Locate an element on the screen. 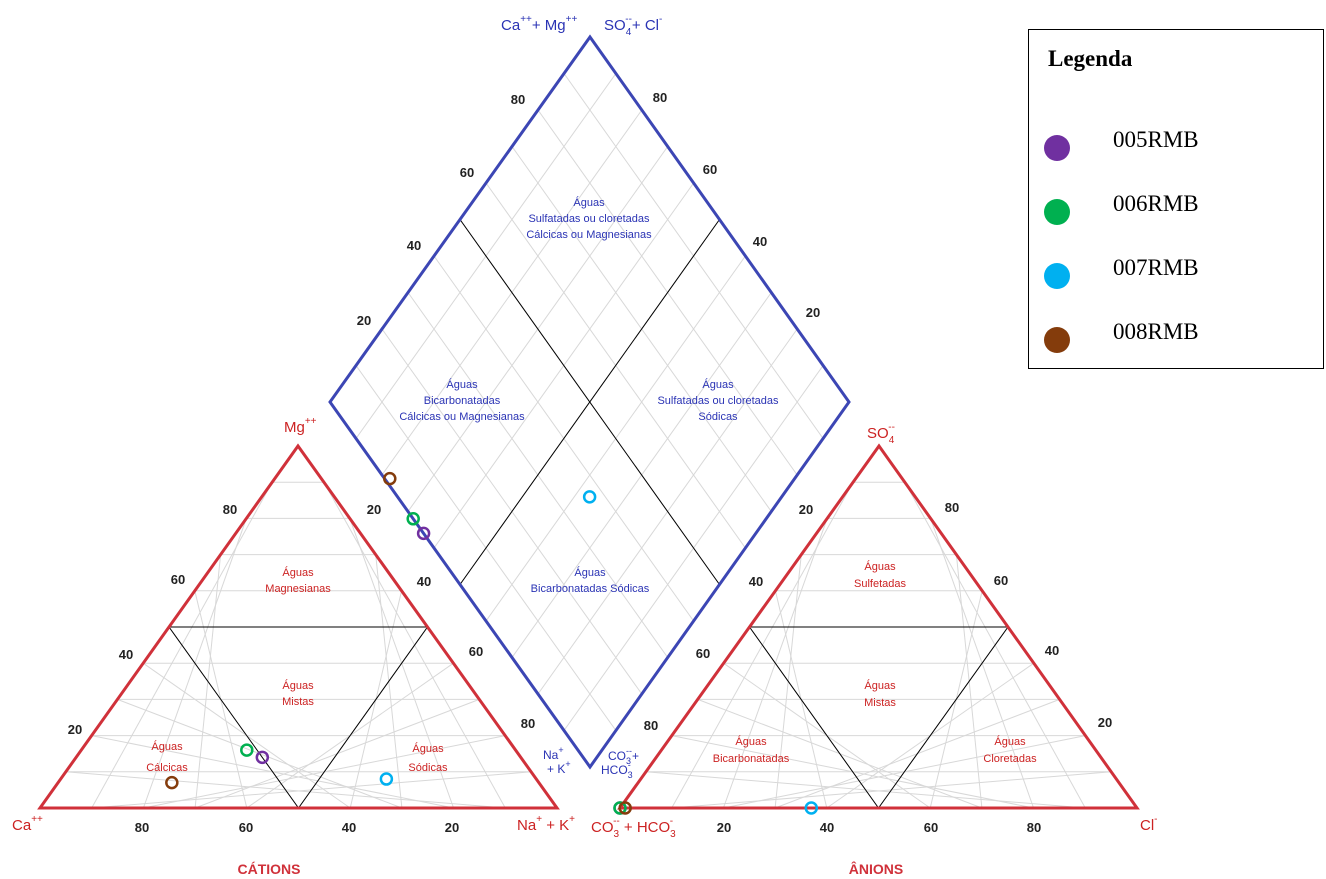  legend-item: 006RMB is located at coordinates (1176, 211).